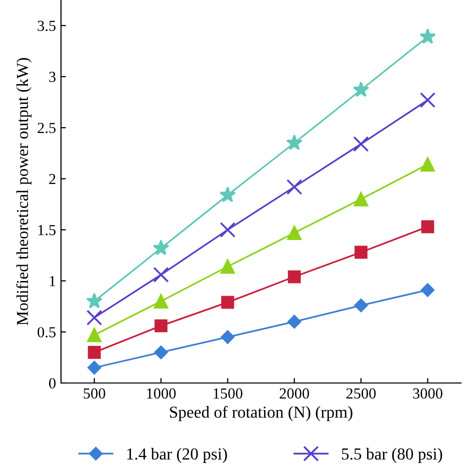 The image size is (474, 474). Describe the element at coordinates (47, 230) in the screenshot. I see `y-tick-label: 1.5` at that location.